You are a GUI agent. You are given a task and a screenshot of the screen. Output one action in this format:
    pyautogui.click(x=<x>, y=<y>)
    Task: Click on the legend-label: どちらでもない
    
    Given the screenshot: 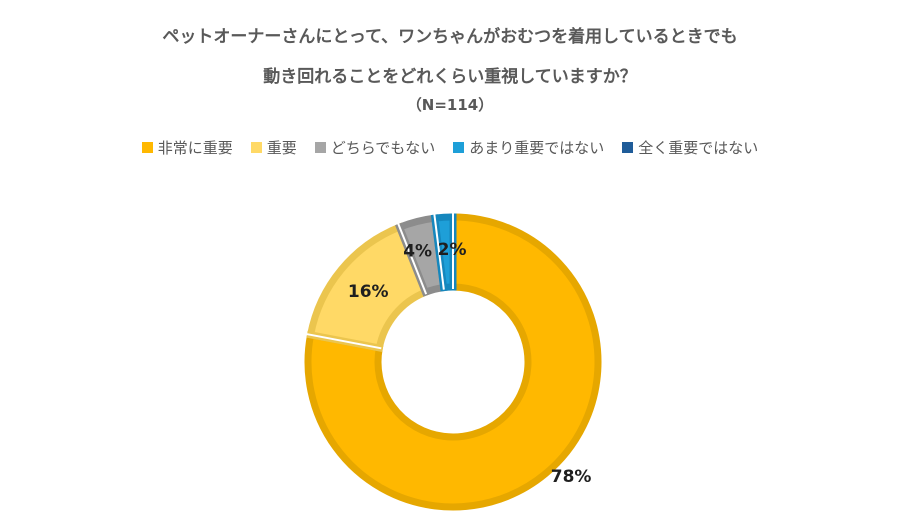 What is the action you would take?
    pyautogui.click(x=383, y=148)
    